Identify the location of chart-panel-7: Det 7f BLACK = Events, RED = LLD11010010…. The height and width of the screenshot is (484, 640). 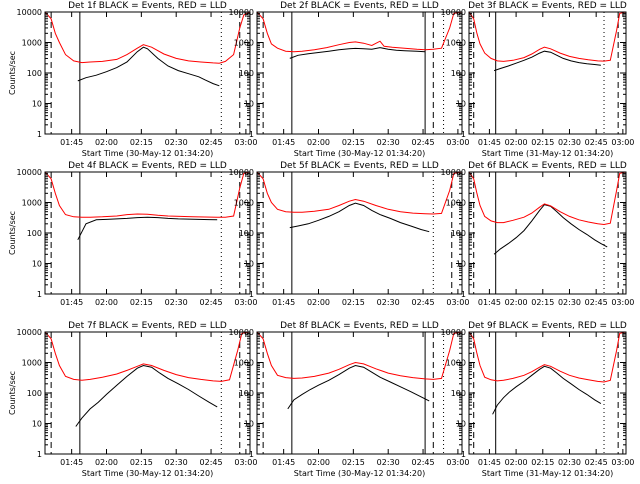
(132, 399).